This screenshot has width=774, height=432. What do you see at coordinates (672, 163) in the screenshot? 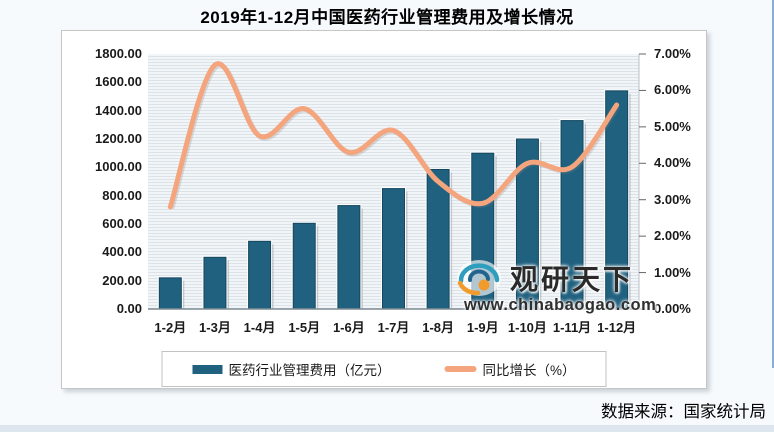
I see `y-axis-right-label: 4.00%` at bounding box center [672, 163].